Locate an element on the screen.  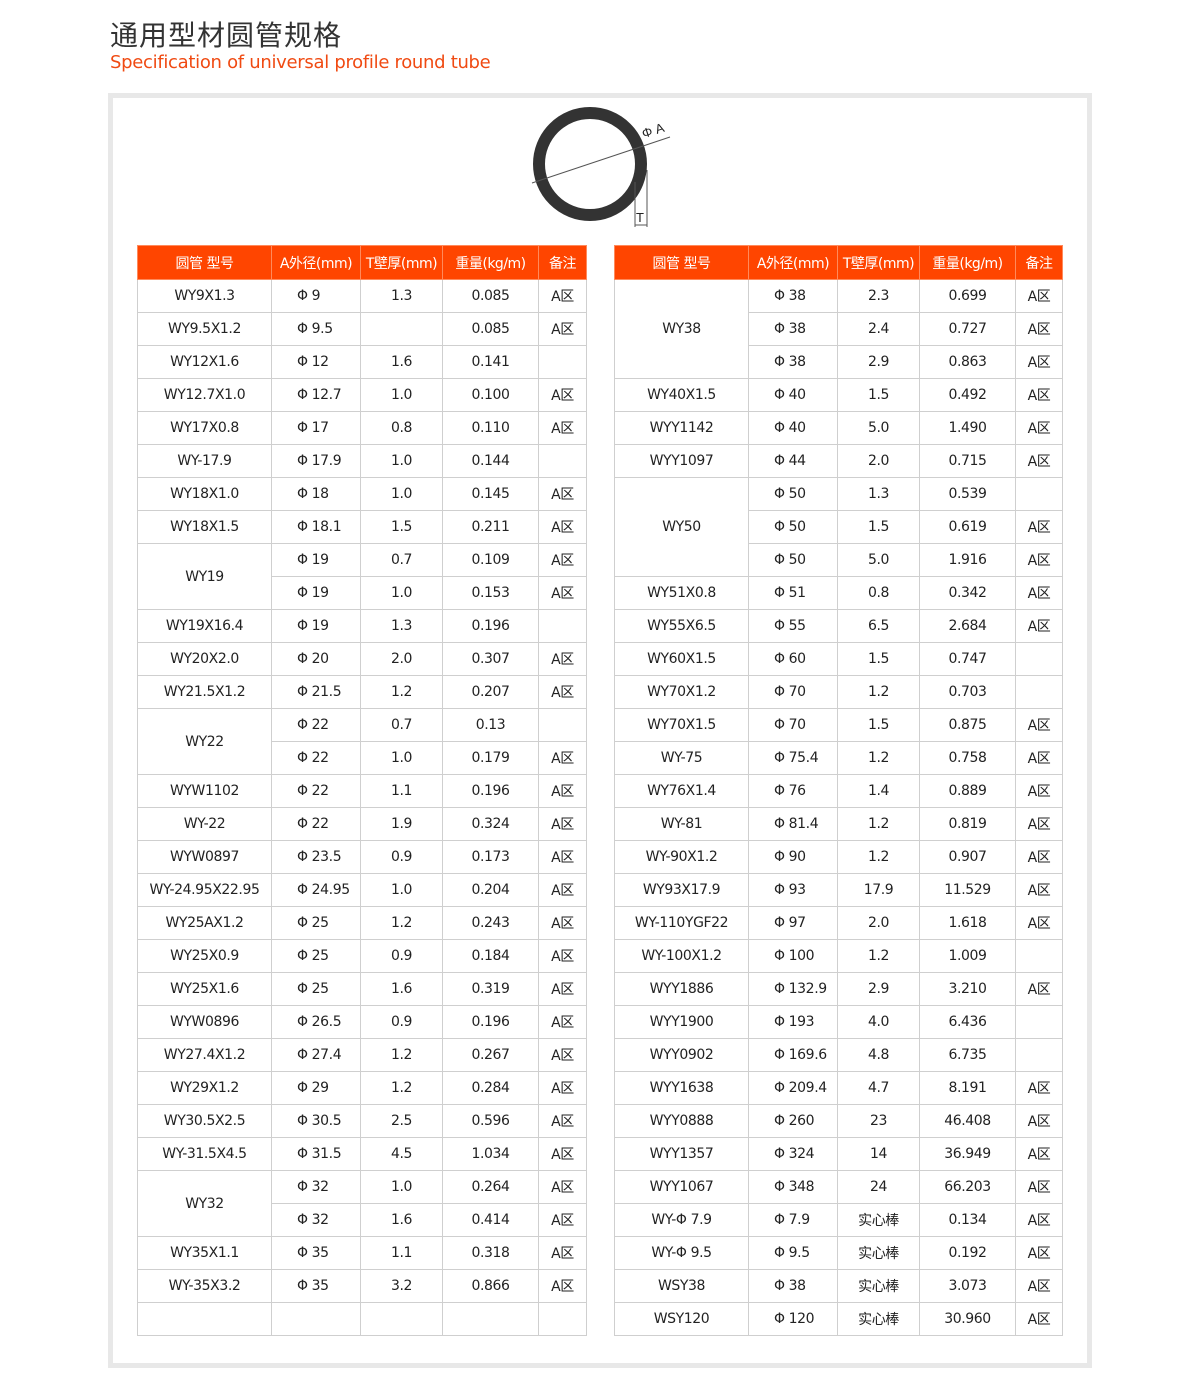
table-row: WYY0902 Φ 169.6 4.8 6.735 is located at coordinates (838, 1055).